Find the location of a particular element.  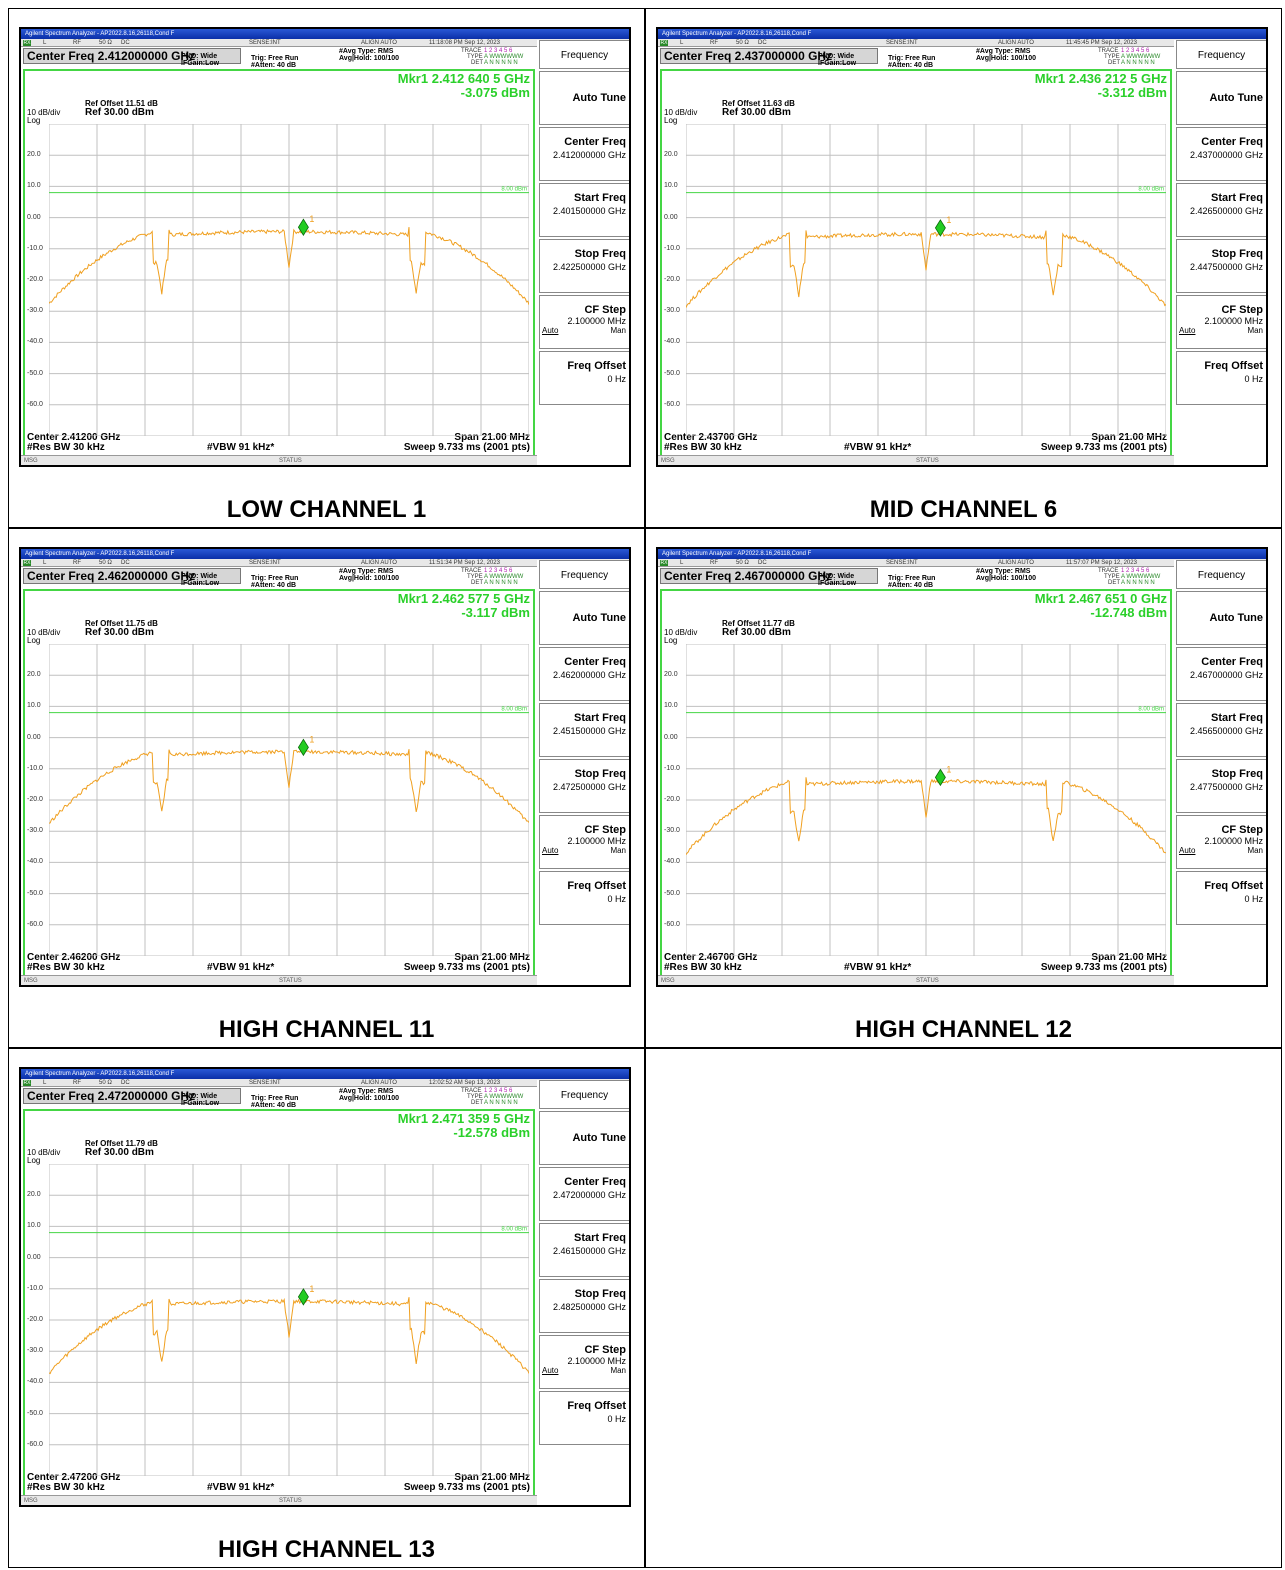

stop-freq-button: Stop Freq 2.477500000 GHz is located at coordinates (1221, 786).